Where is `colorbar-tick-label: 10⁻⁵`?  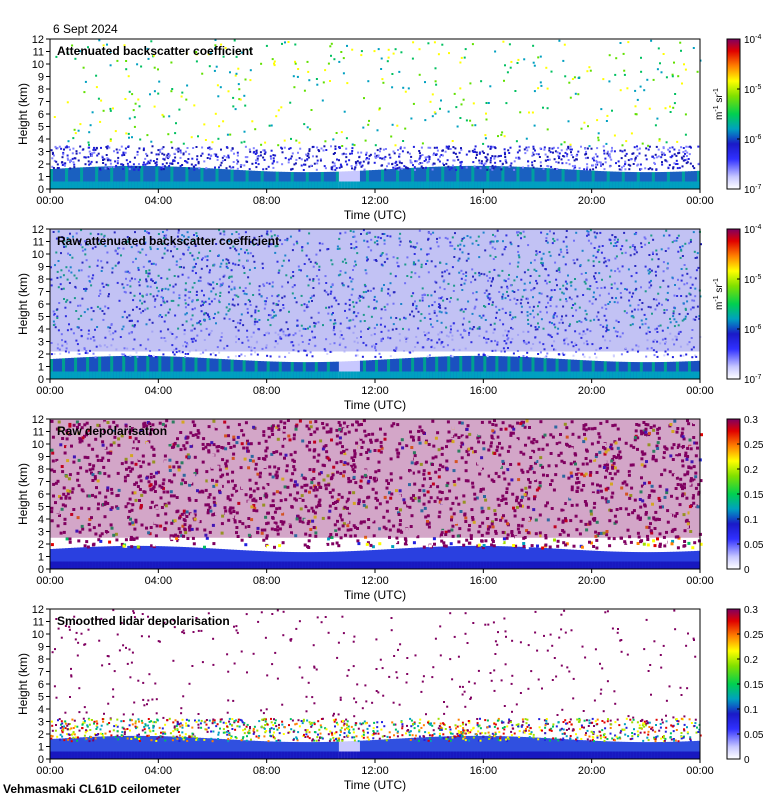 colorbar-tick-label: 10⁻⁵ is located at coordinates (752, 90).